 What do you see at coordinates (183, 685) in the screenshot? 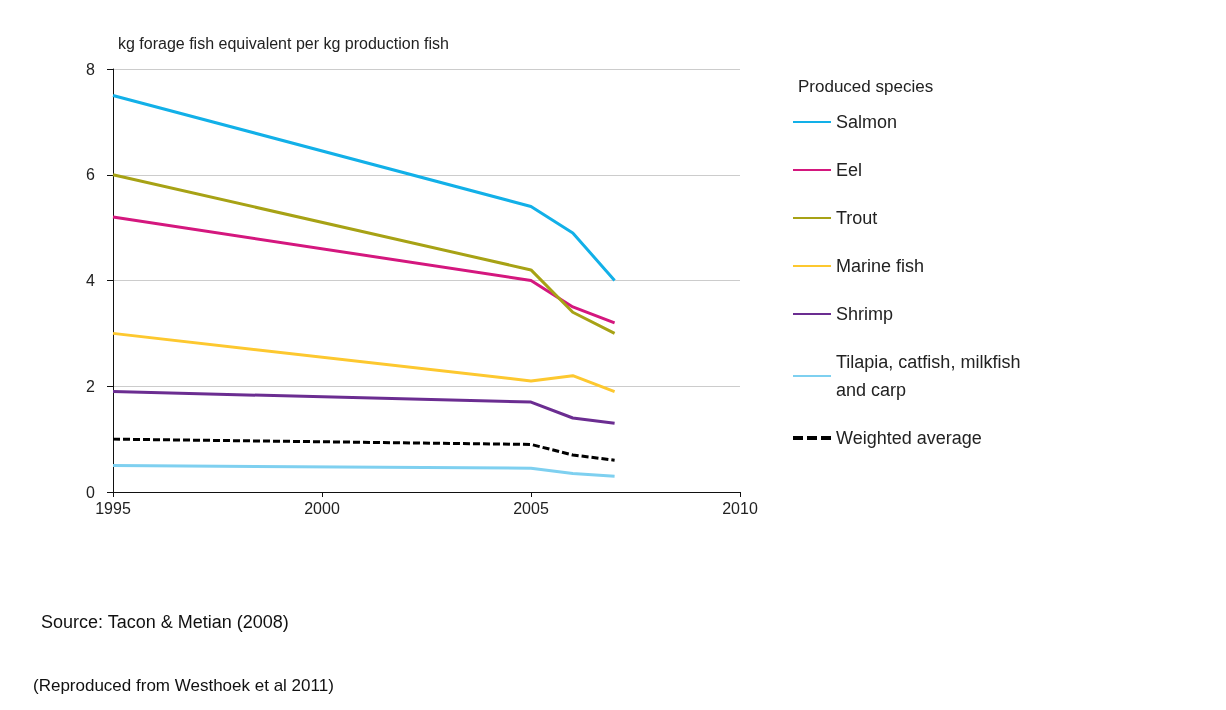
I see `text: (Reproduced from Westhoek et al 2011)` at bounding box center [183, 685].